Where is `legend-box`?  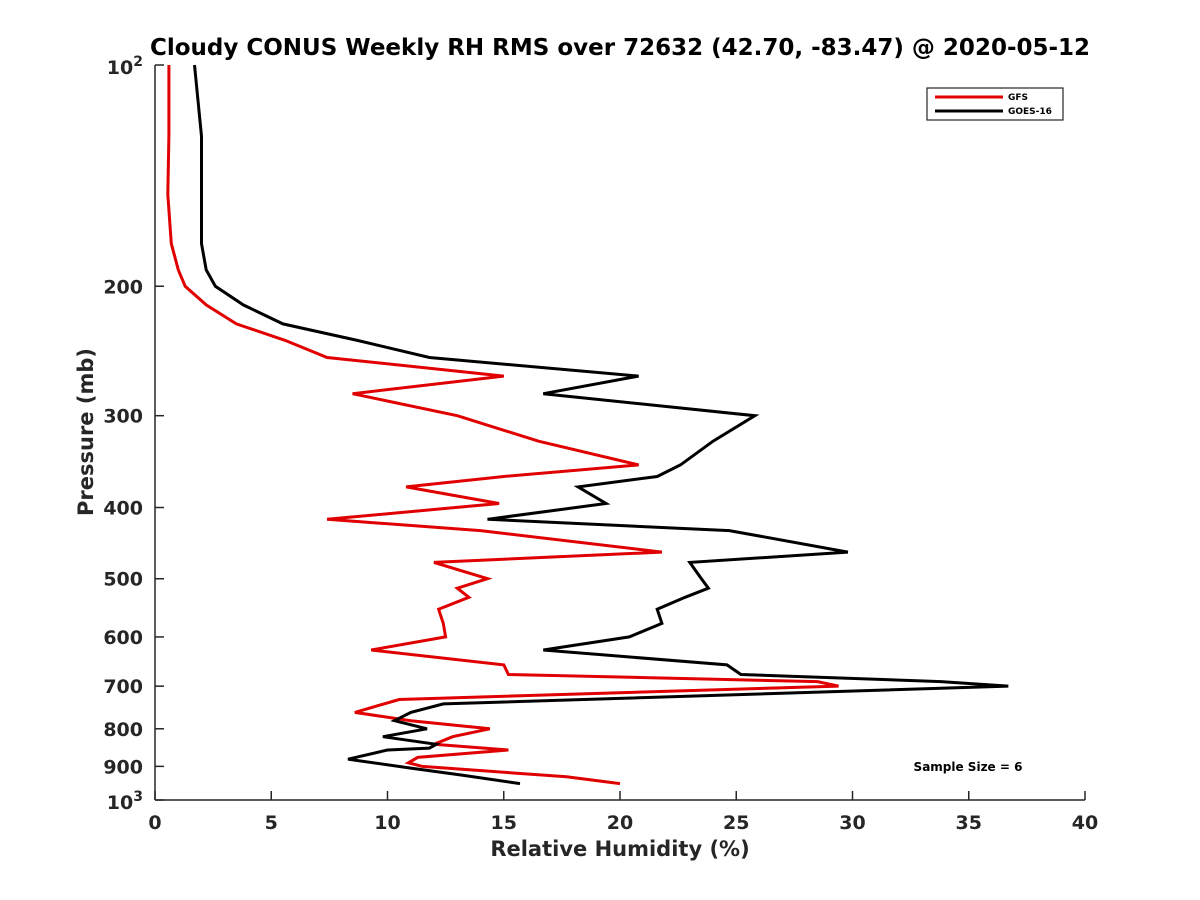 legend-box is located at coordinates (995, 104).